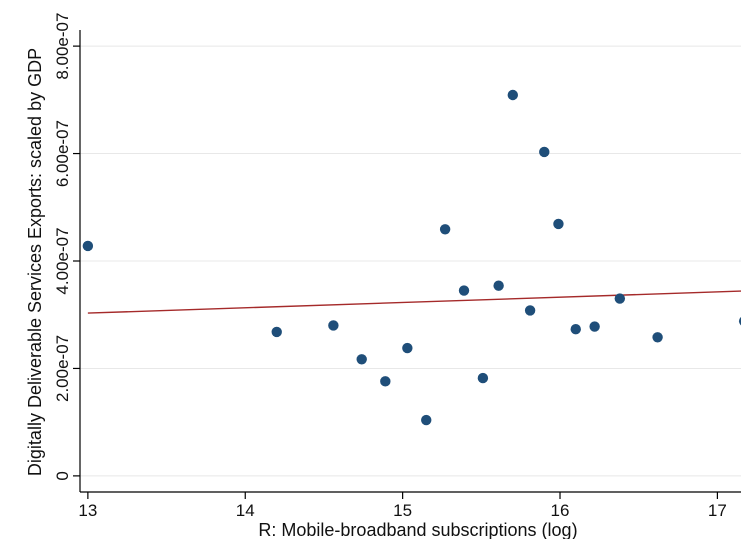 This screenshot has height=539, width=741. I want to click on fit-line-group, so click(414, 302).